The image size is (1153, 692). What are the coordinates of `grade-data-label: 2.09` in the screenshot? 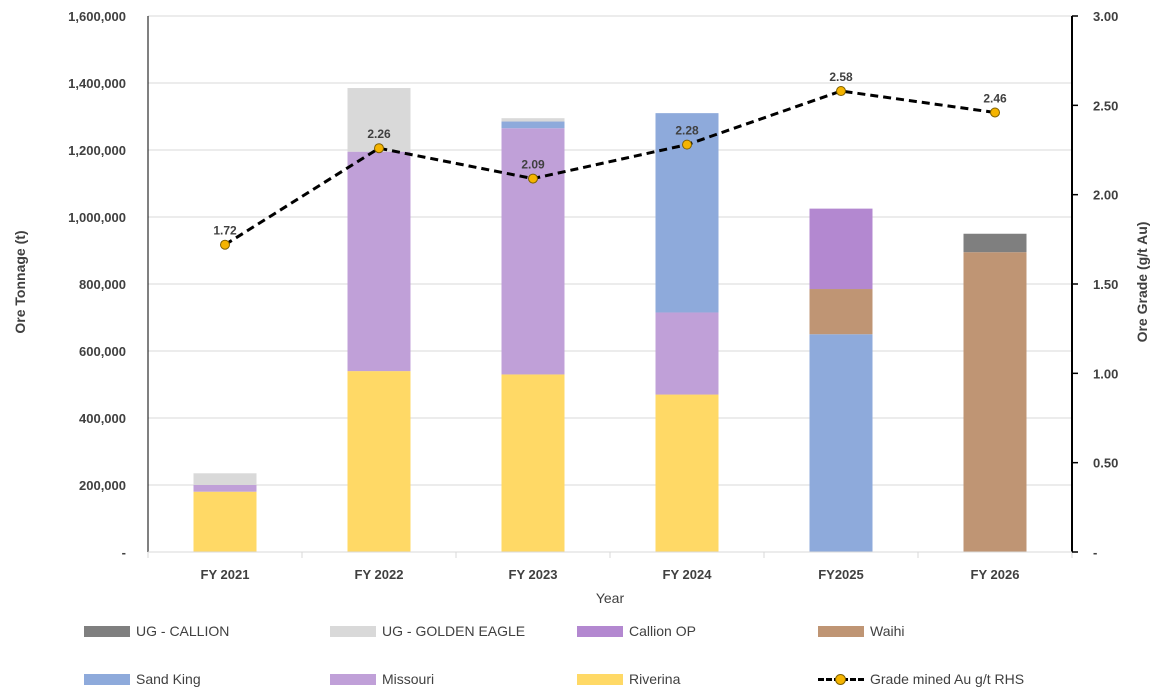 It's located at (533, 165).